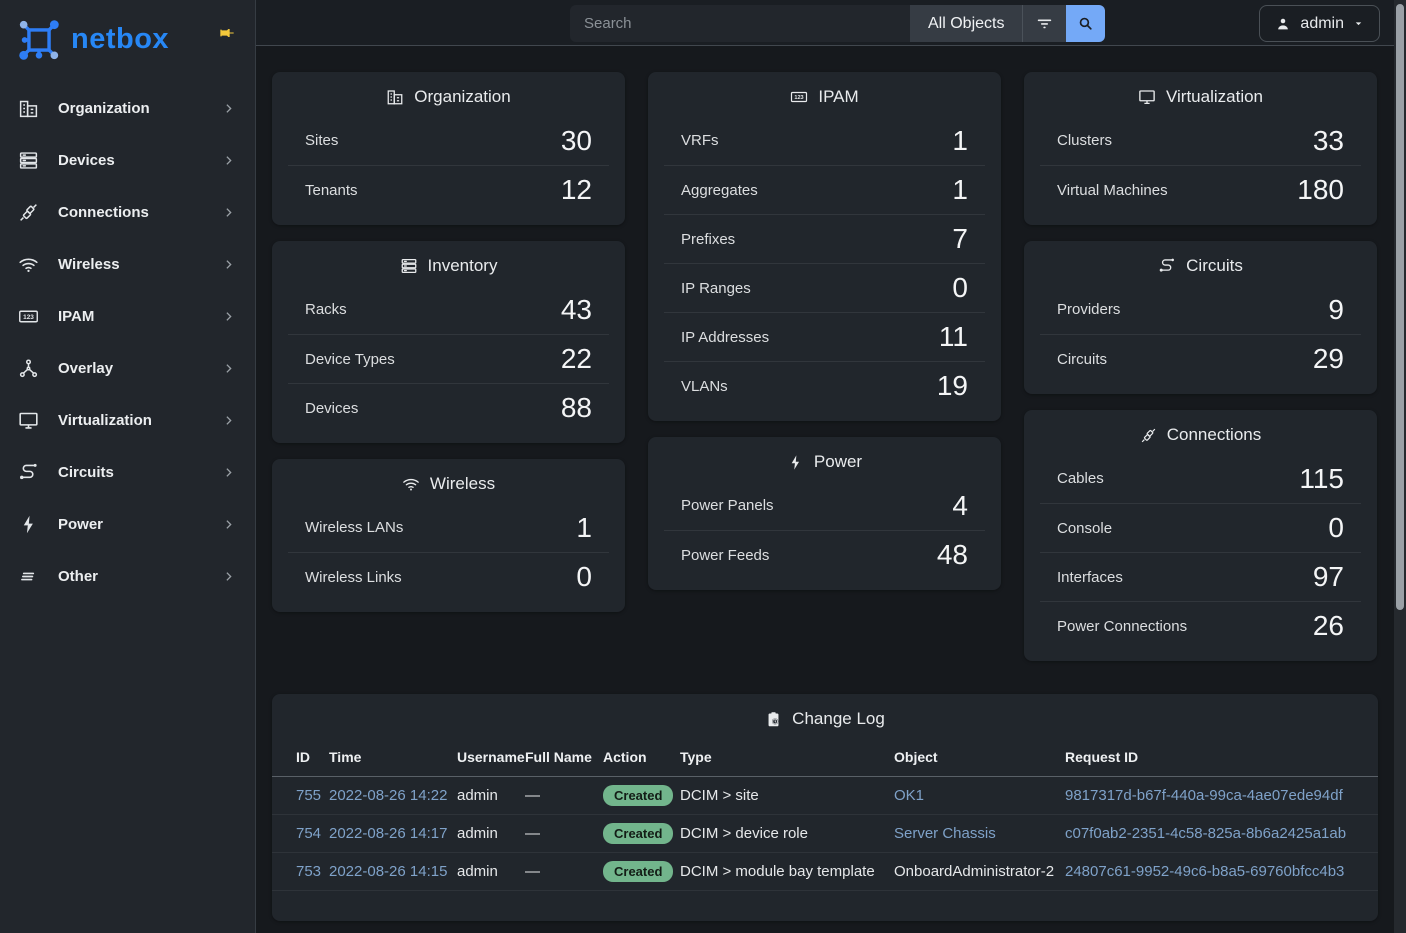 The height and width of the screenshot is (933, 1406). What do you see at coordinates (448, 140) in the screenshot?
I see `stat-row-sites: Sites 30` at bounding box center [448, 140].